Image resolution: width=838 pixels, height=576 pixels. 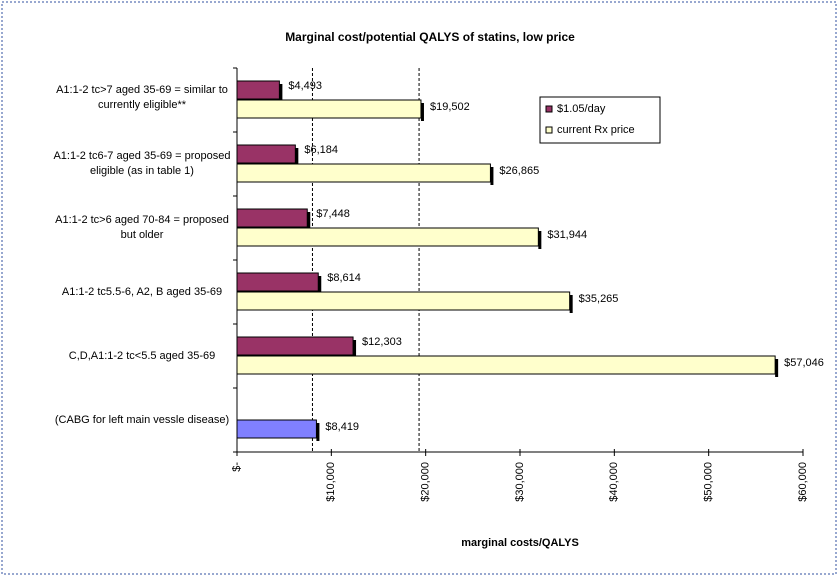 What do you see at coordinates (567, 235) in the screenshot?
I see `data-label: $31,944` at bounding box center [567, 235].